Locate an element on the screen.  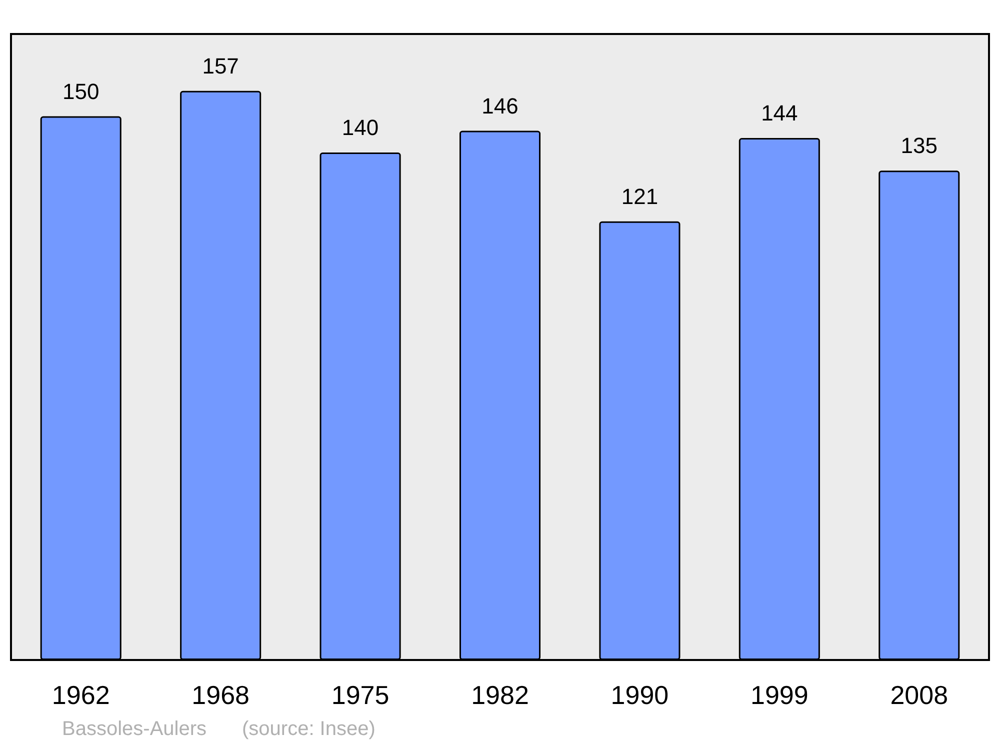
data-label: 144 is located at coordinates (779, 113).